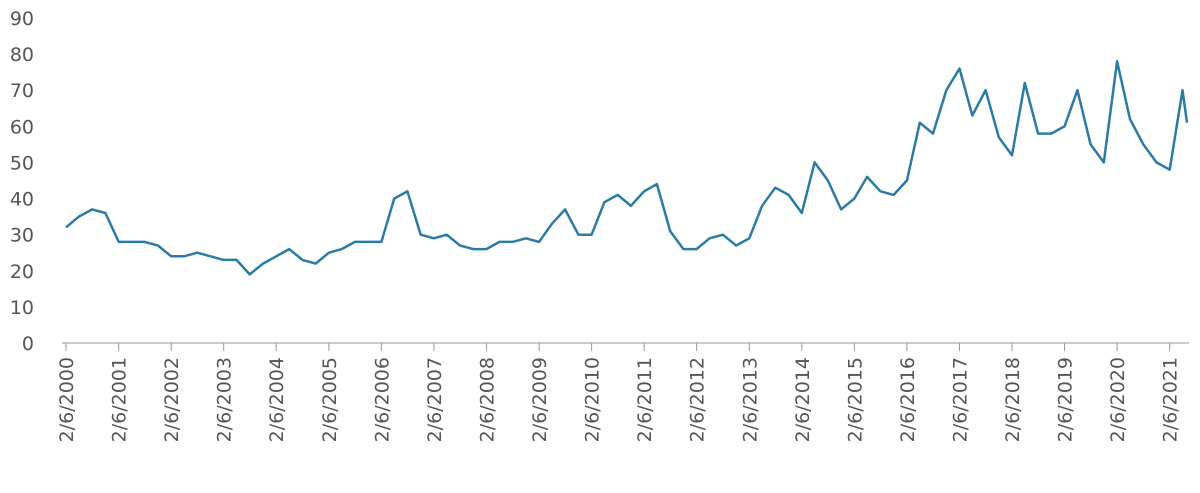 Image resolution: width=1200 pixels, height=493 pixels. Describe the element at coordinates (22, 200) in the screenshot. I see `y-tick-label: 40` at that location.